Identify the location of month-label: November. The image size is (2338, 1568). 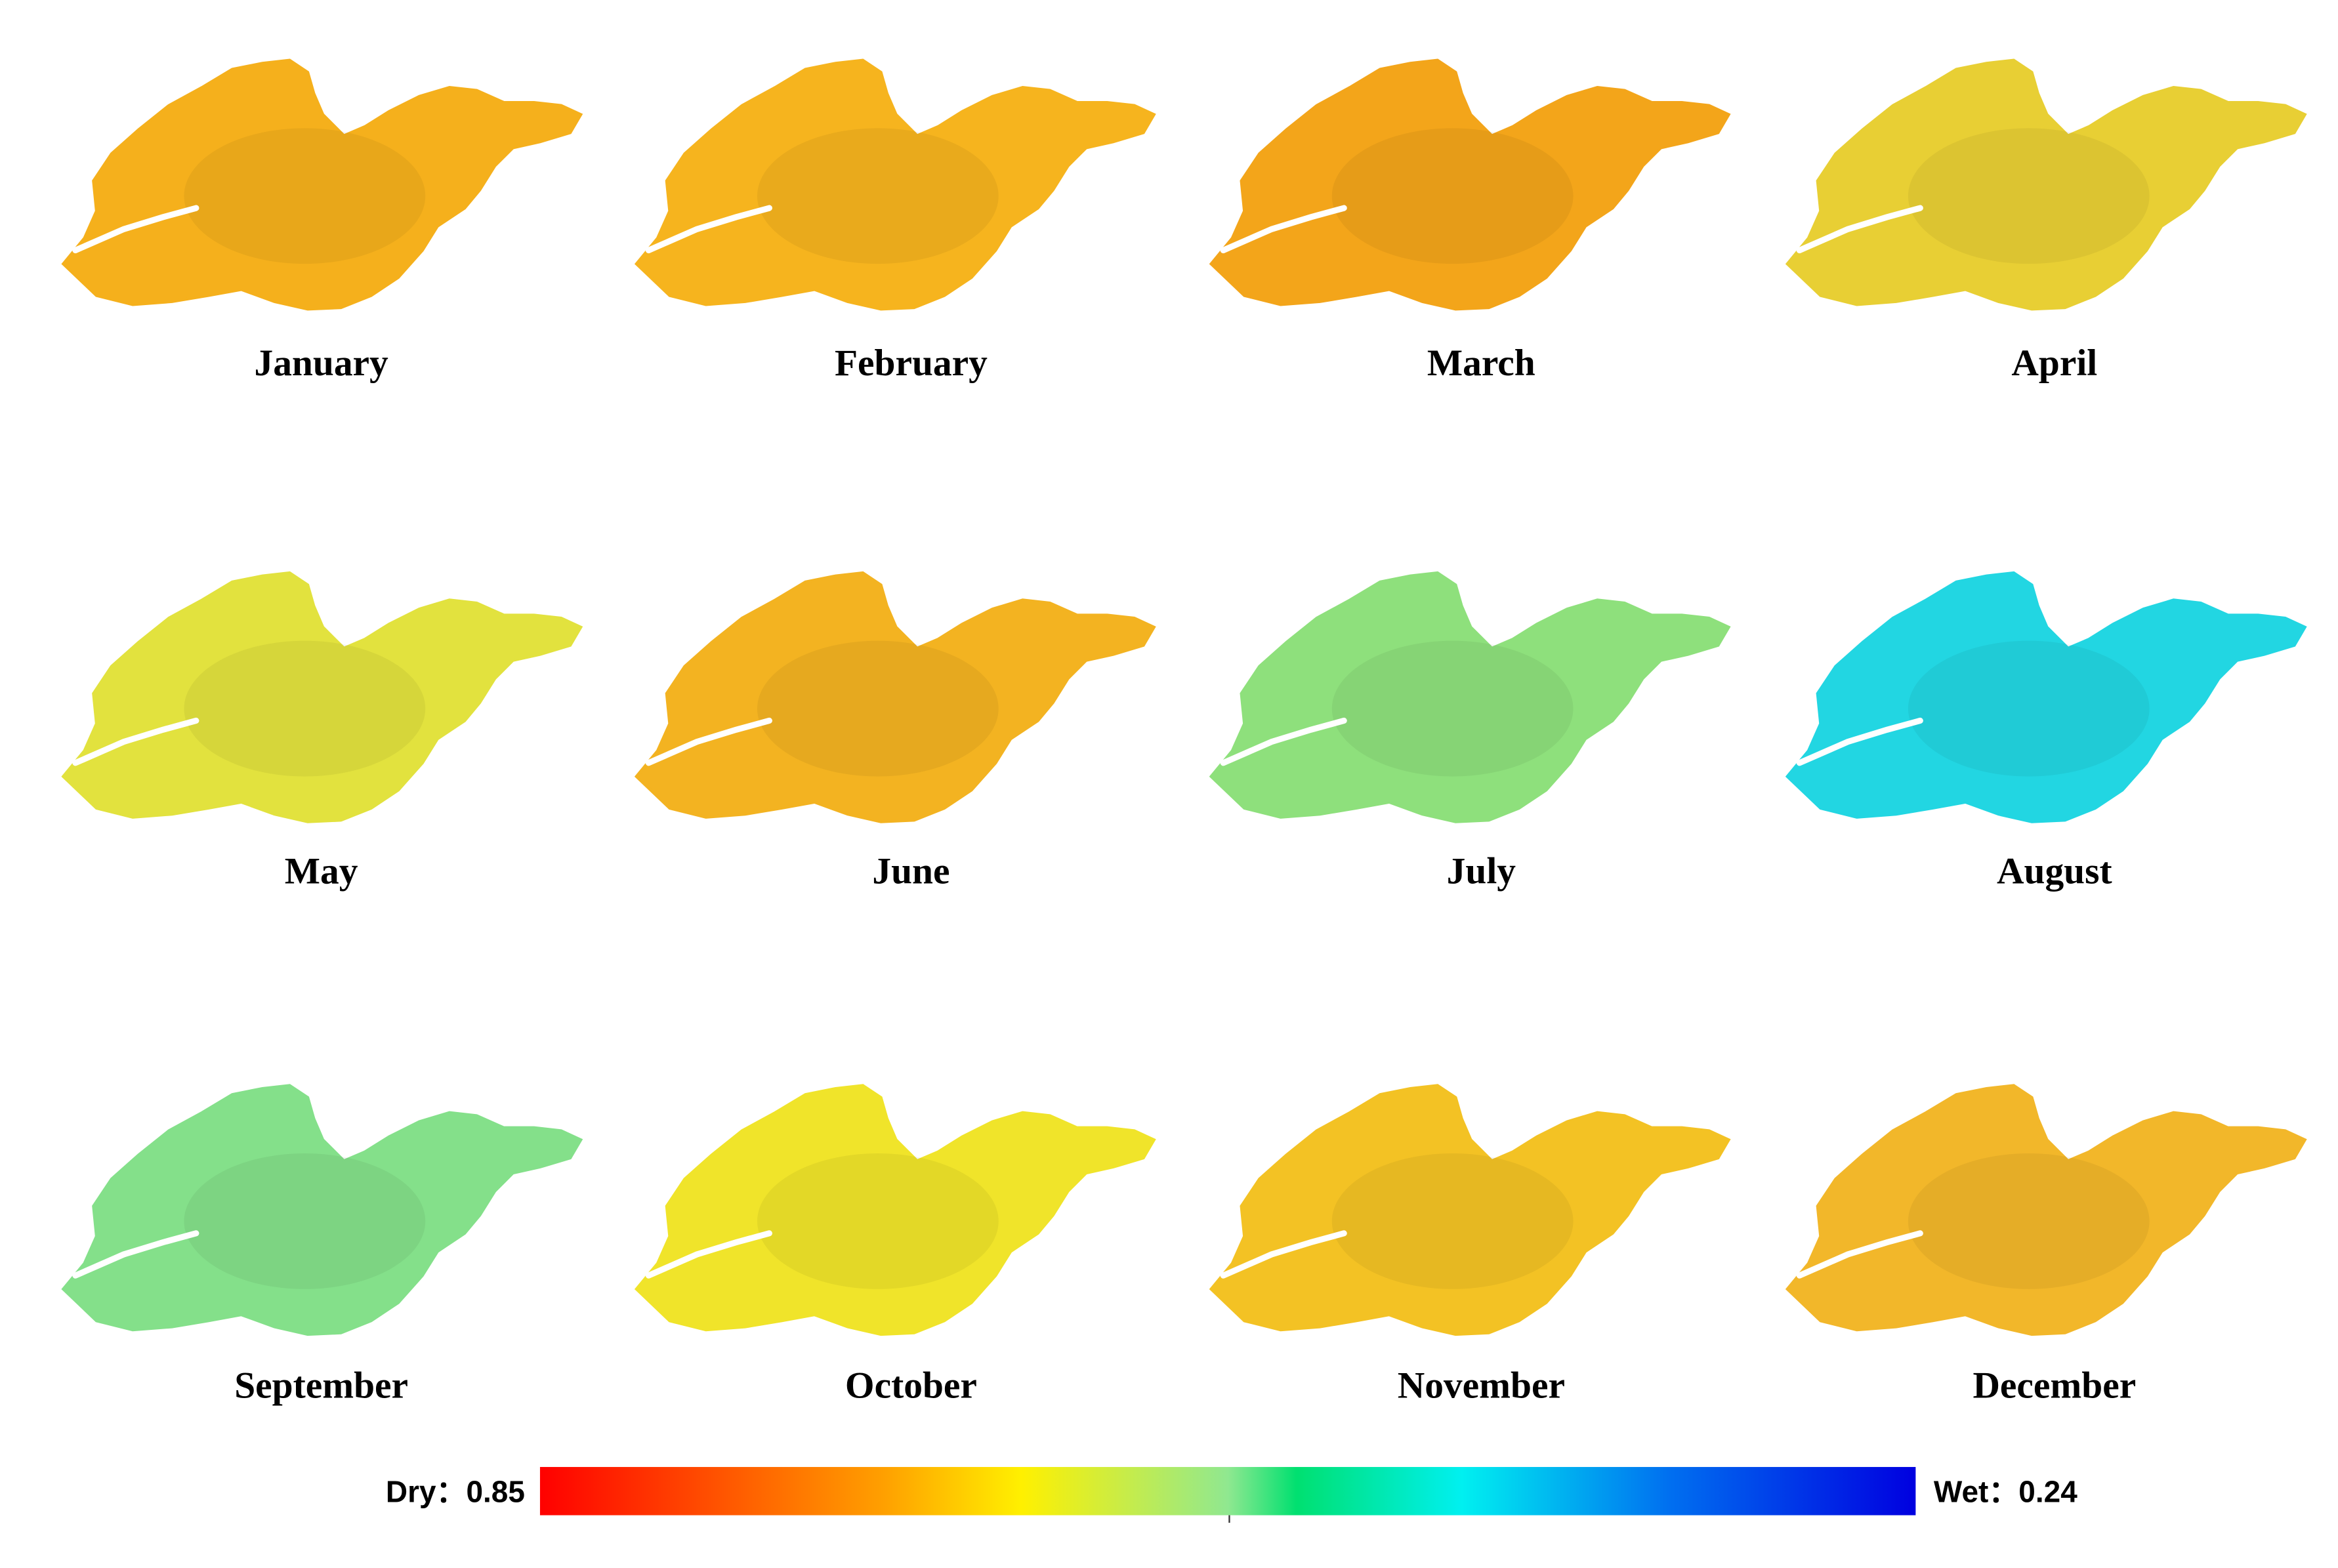
(1481, 1385).